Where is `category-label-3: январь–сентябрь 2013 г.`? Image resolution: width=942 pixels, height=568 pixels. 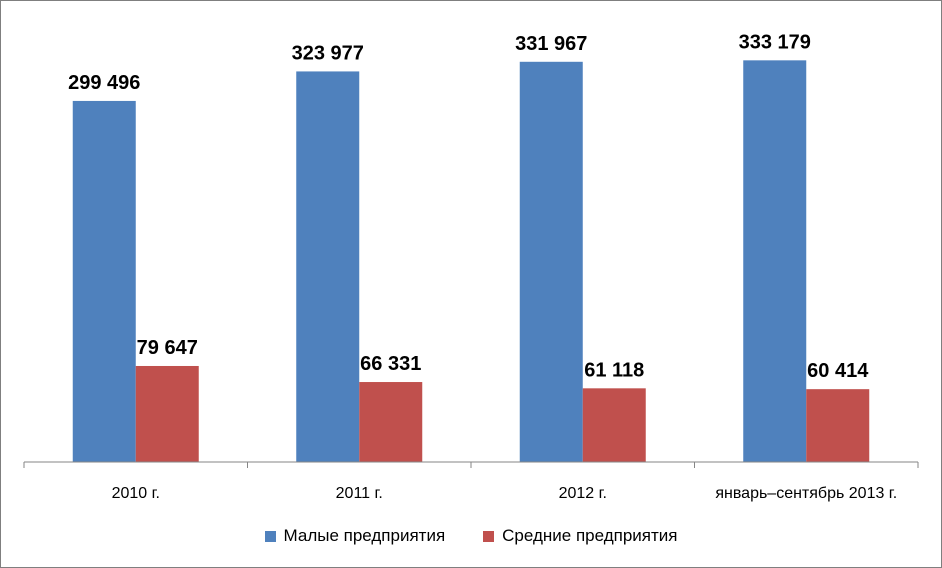
category-label-3: январь–сентябрь 2013 г. is located at coordinates (806, 493).